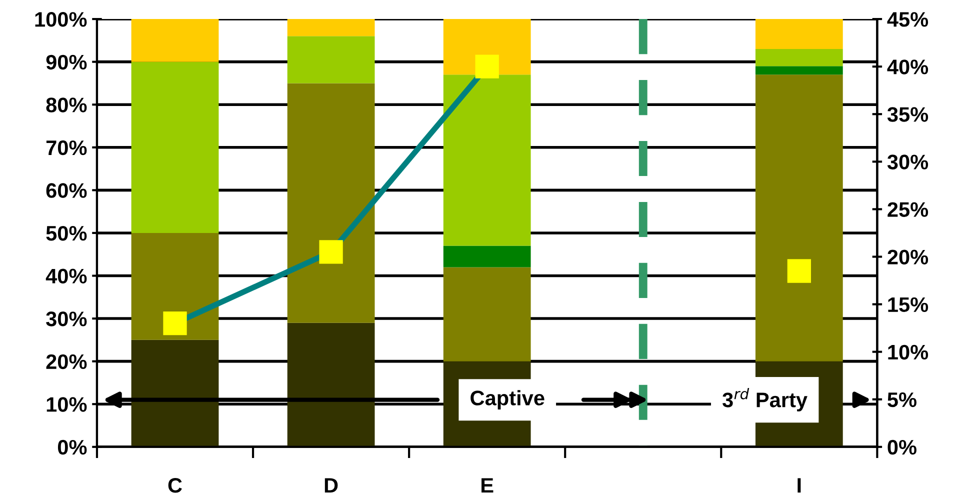 The height and width of the screenshot is (501, 965). What do you see at coordinates (72, 447) in the screenshot?
I see `y-tick-label: 0%` at bounding box center [72, 447].